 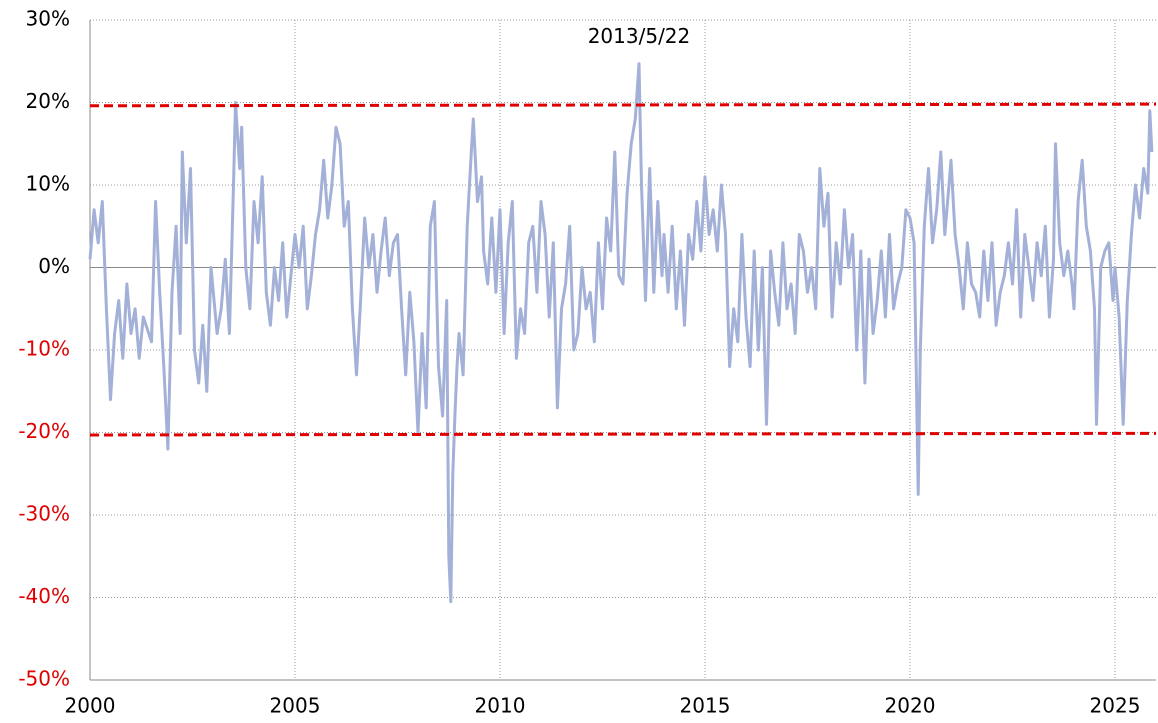 What do you see at coordinates (44, 514) in the screenshot?
I see `y-tick-label: -30%` at bounding box center [44, 514].